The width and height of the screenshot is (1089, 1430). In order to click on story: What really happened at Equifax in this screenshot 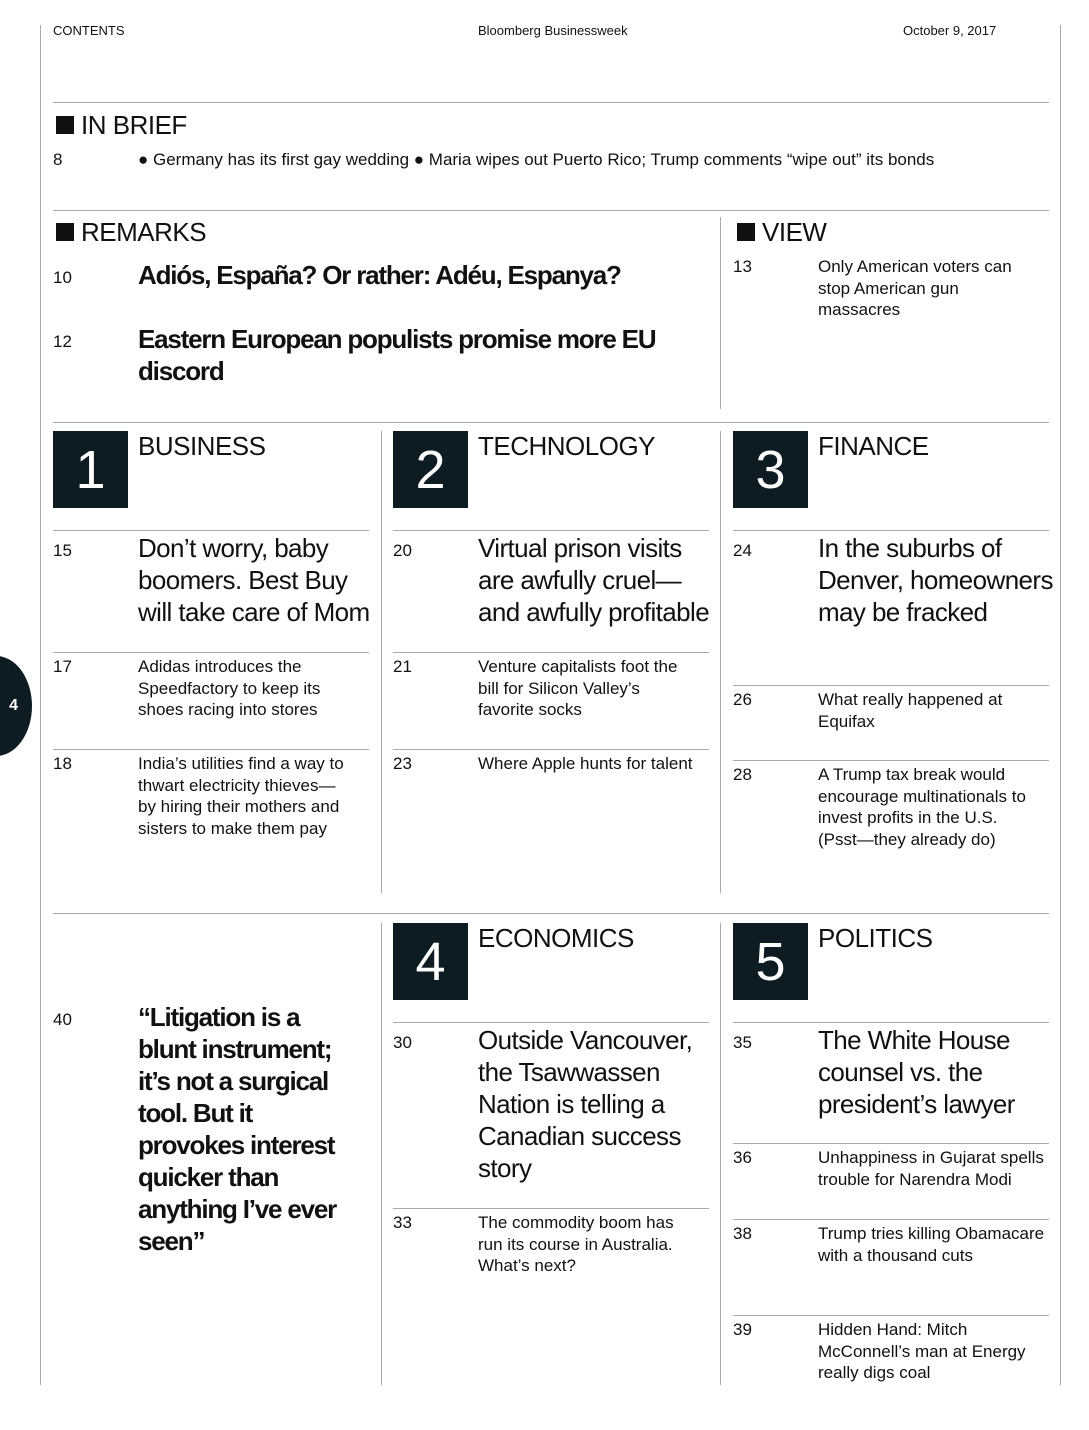, I will do `click(910, 710)`.